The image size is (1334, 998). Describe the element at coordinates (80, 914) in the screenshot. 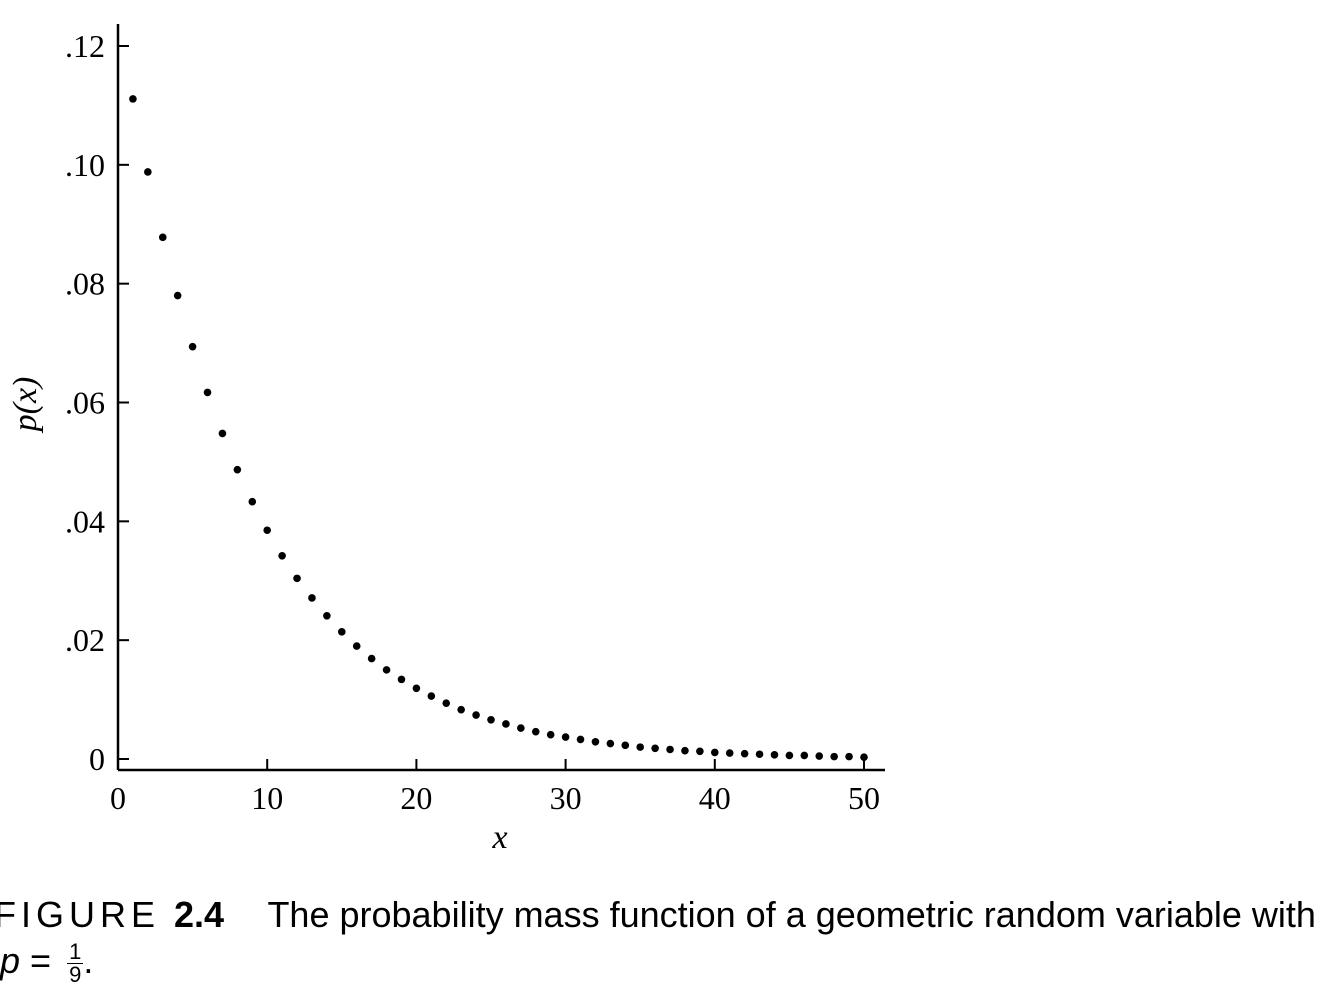

I see `caption-figure-word: FIGURE` at that location.